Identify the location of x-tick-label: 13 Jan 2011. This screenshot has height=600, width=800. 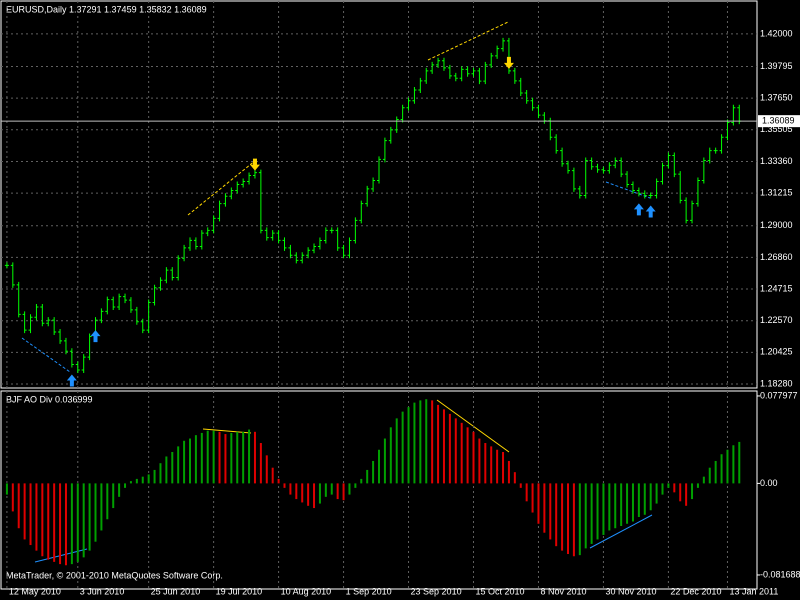
(753, 591).